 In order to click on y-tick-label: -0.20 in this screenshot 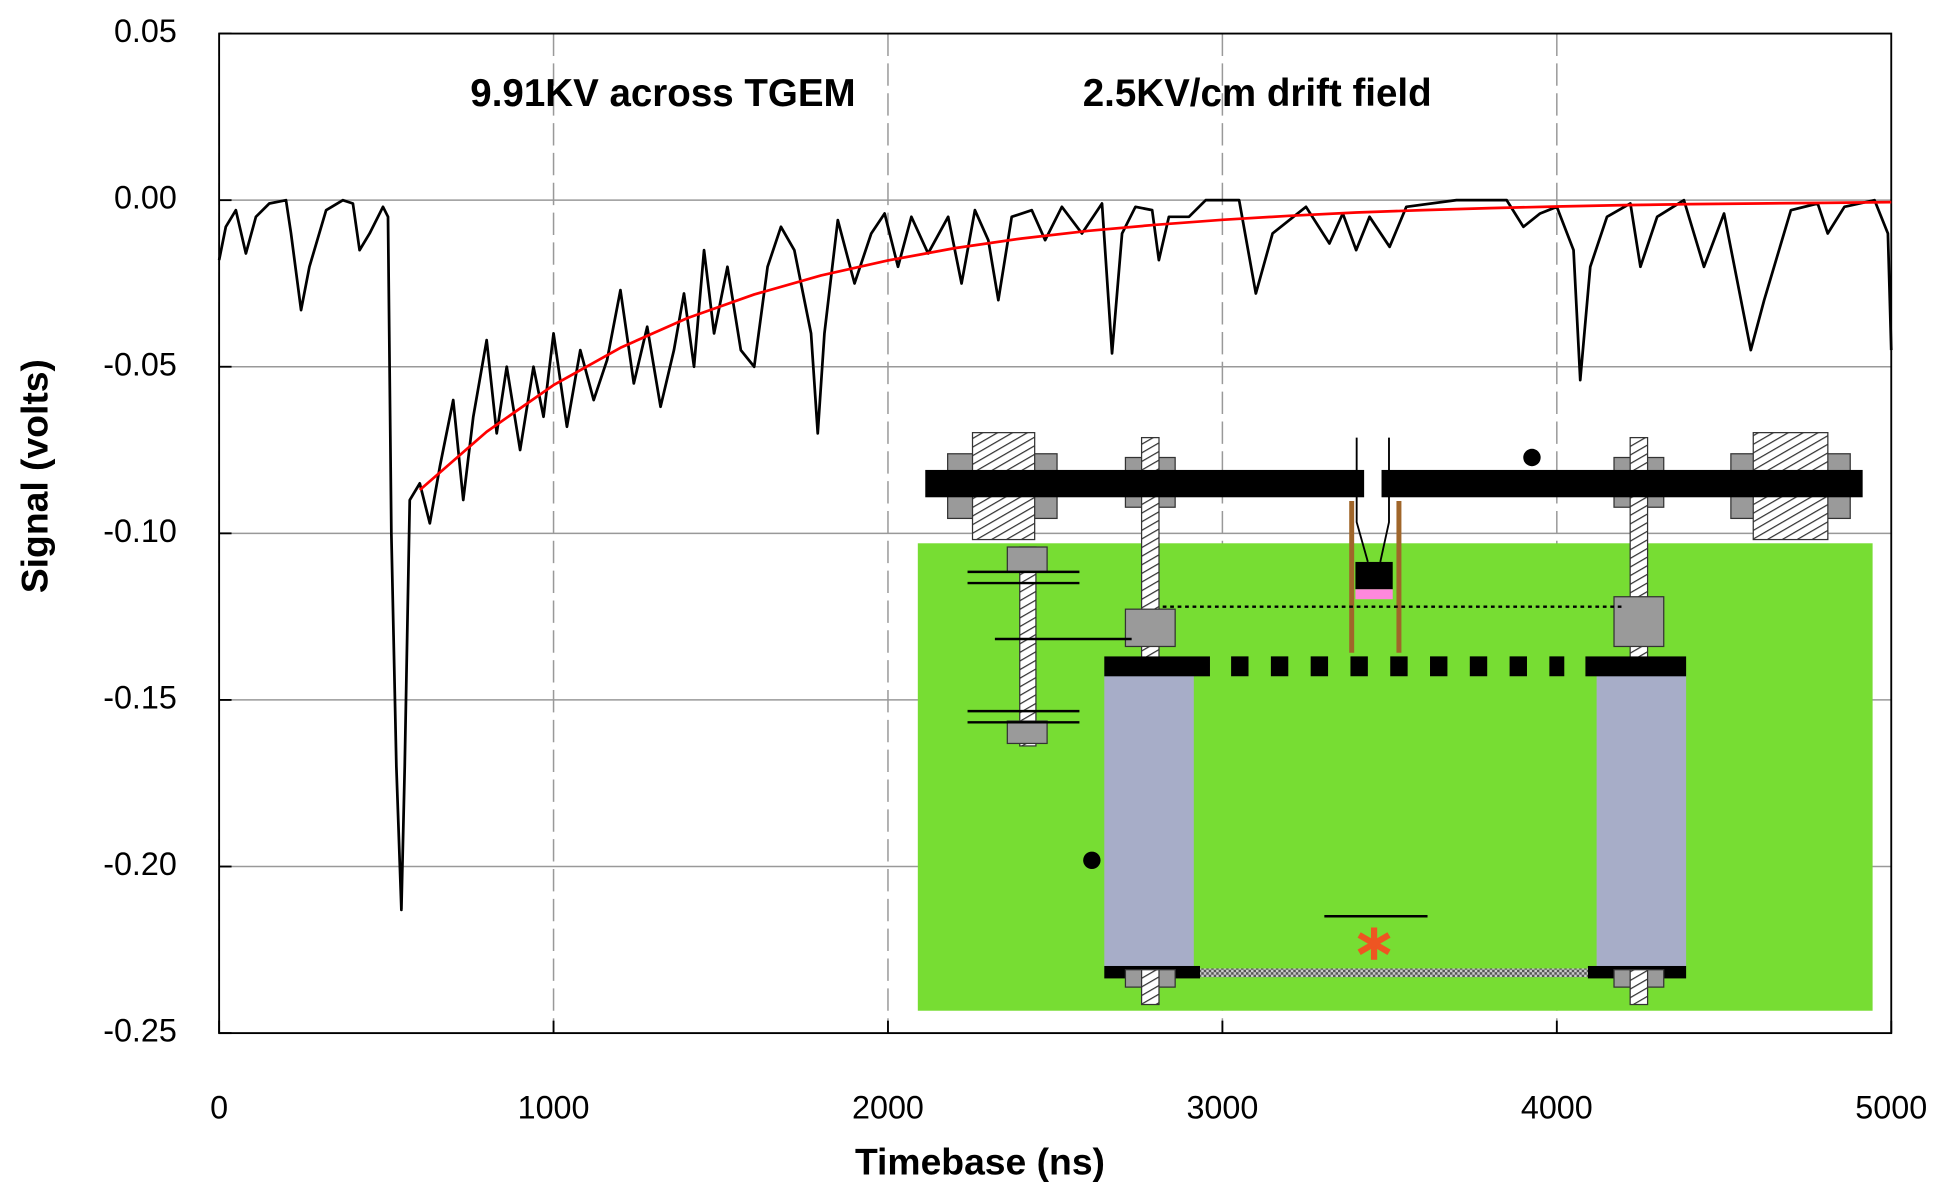, I will do `click(140, 864)`.